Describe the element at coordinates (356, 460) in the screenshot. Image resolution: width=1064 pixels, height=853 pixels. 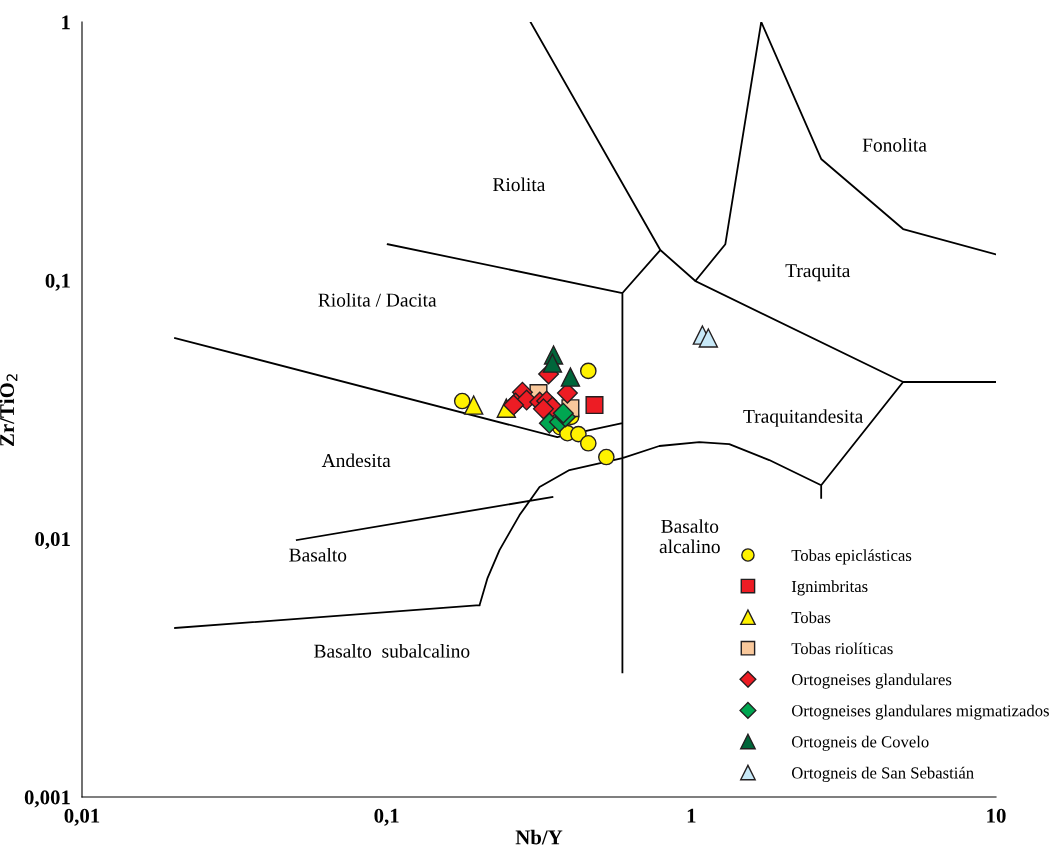
I see `annotation: Andesita` at that location.